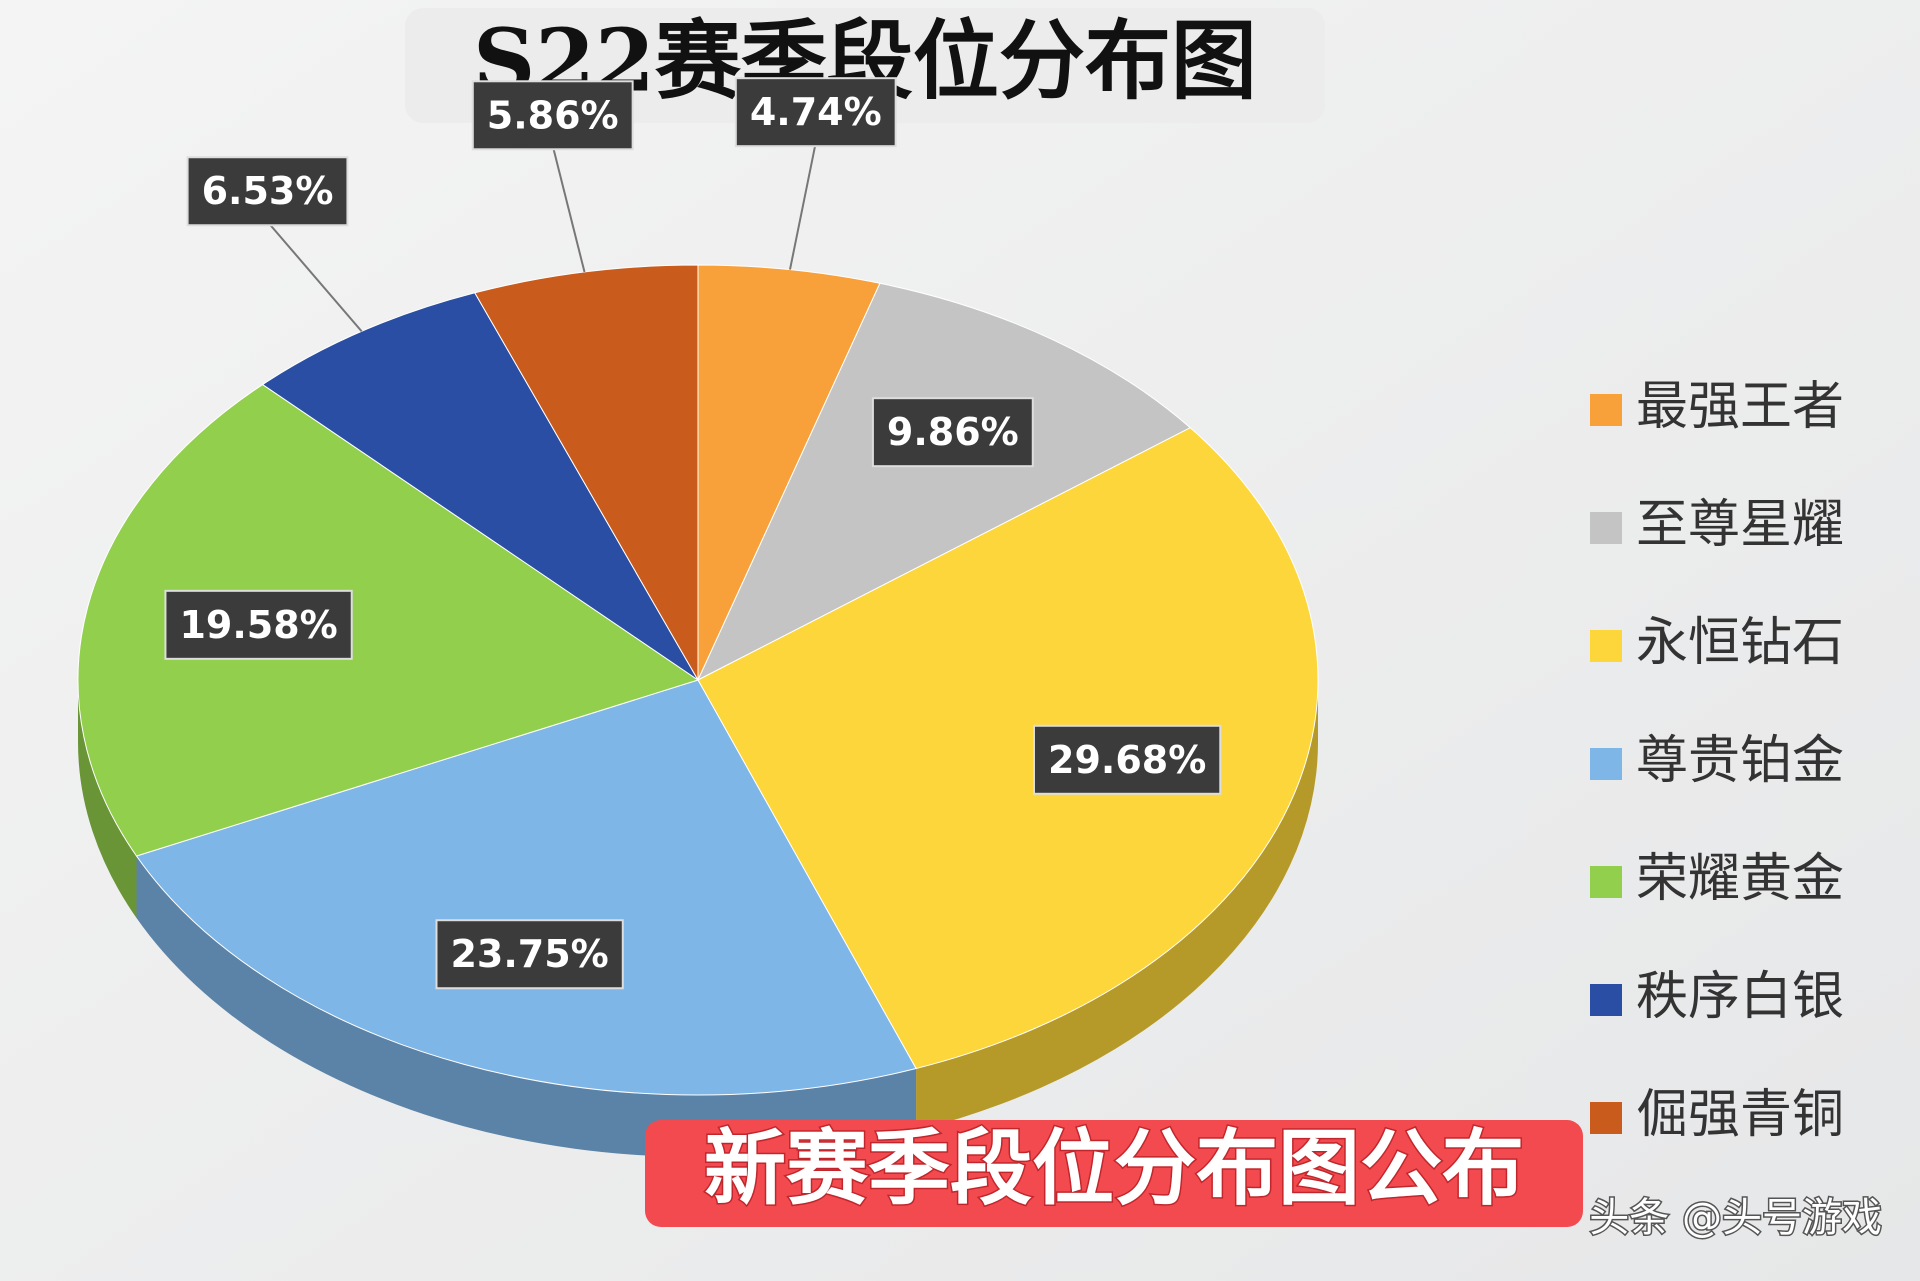 Image resolution: width=1920 pixels, height=1281 pixels. I want to click on value-label: 23.75%, so click(529, 954).